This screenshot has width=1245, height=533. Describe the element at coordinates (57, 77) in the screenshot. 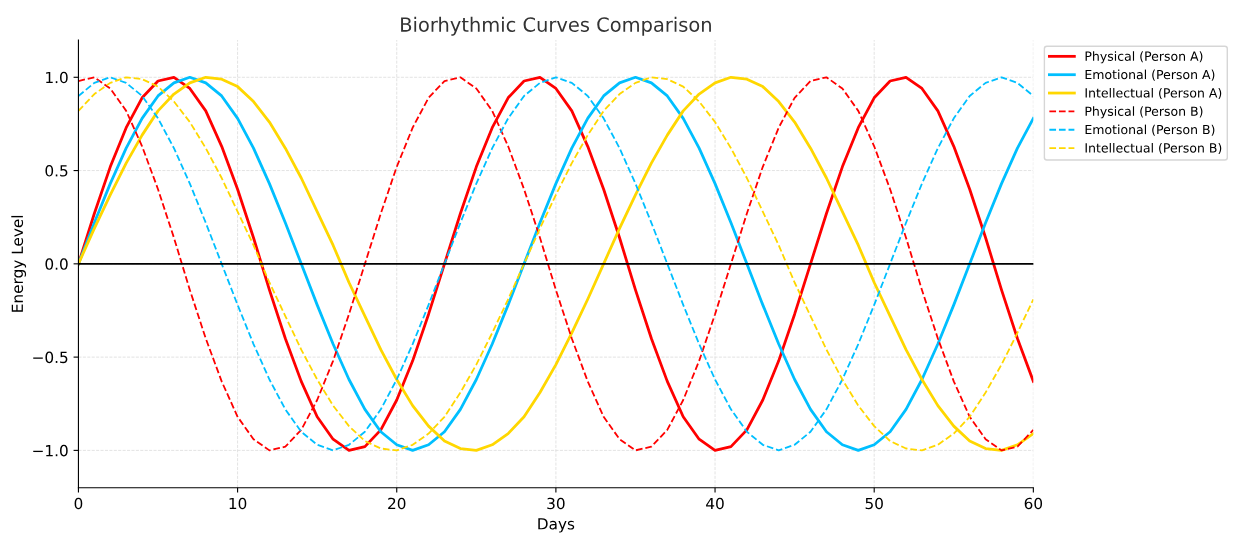

I see `y-tick-label: 1.0` at that location.